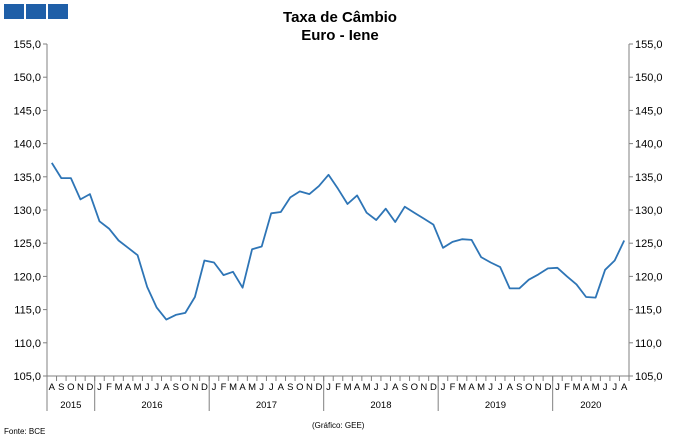 The width and height of the screenshot is (680, 443). Describe the element at coordinates (649, 277) in the screenshot. I see `y-tick-label-right: 120,0` at that location.